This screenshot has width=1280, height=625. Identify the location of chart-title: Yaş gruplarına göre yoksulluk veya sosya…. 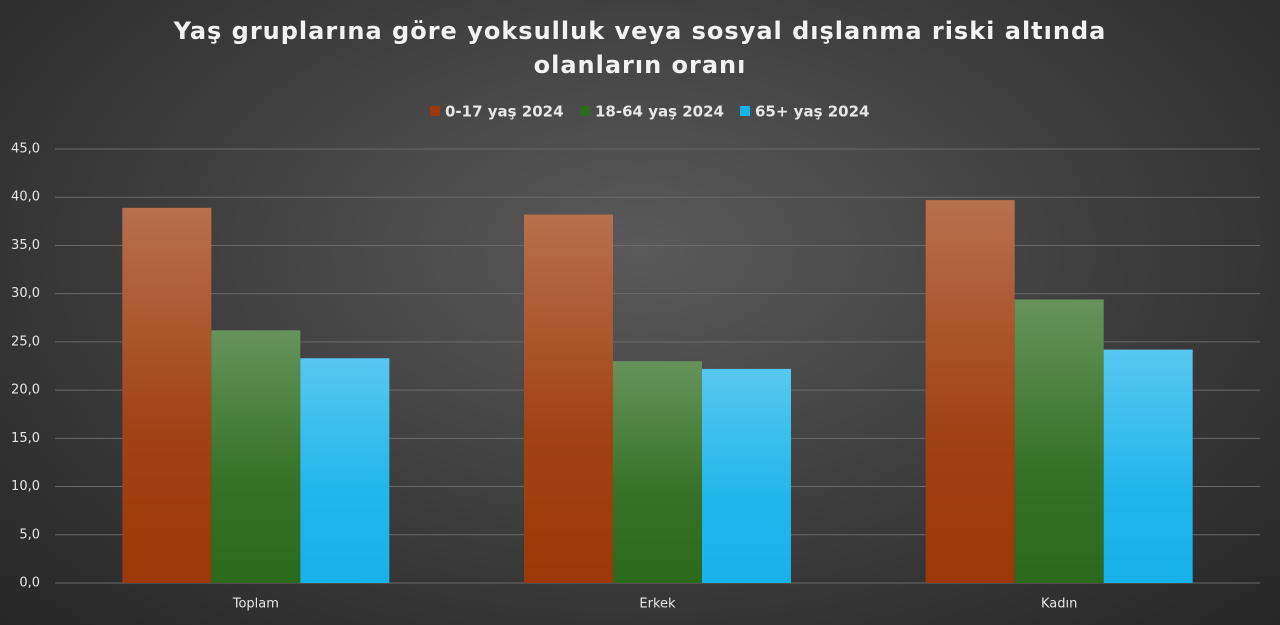
(640, 48).